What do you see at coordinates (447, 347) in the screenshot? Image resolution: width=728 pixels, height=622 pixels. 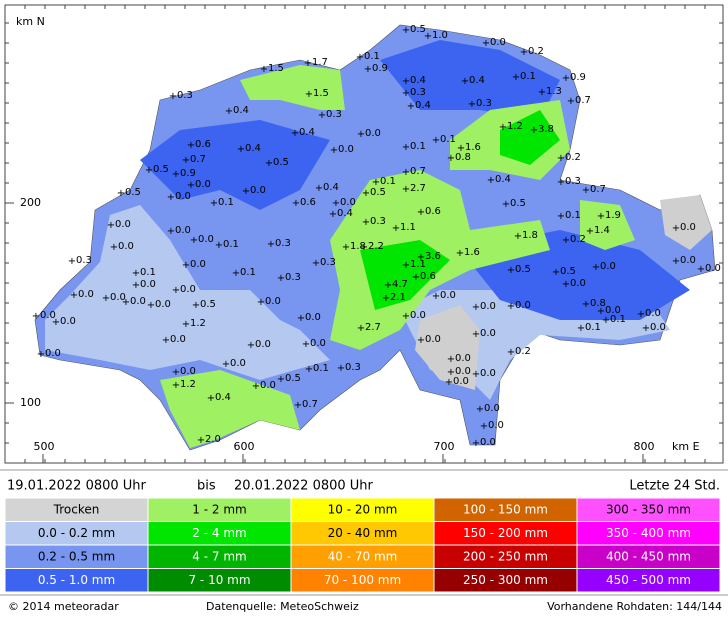 I see `dry-zone` at bounding box center [447, 347].